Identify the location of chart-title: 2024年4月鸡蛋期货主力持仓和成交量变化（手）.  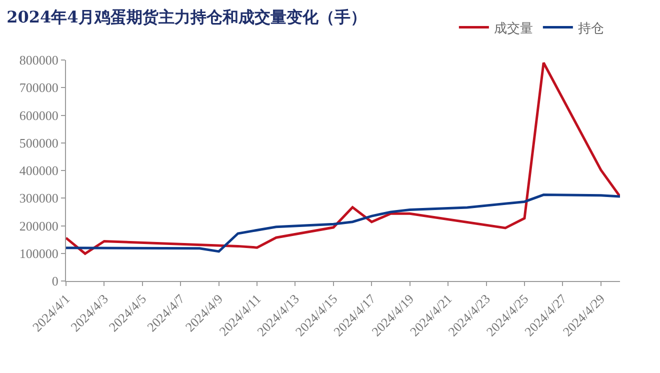
(186, 16).